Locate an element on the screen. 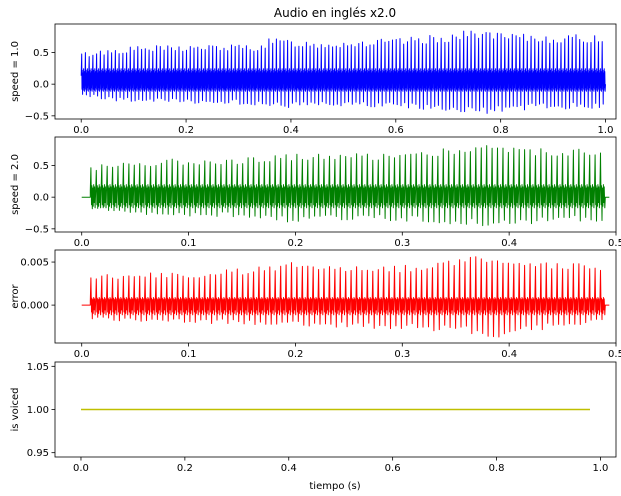  y-axis-label: speed = 2.0 is located at coordinates (15, 184).